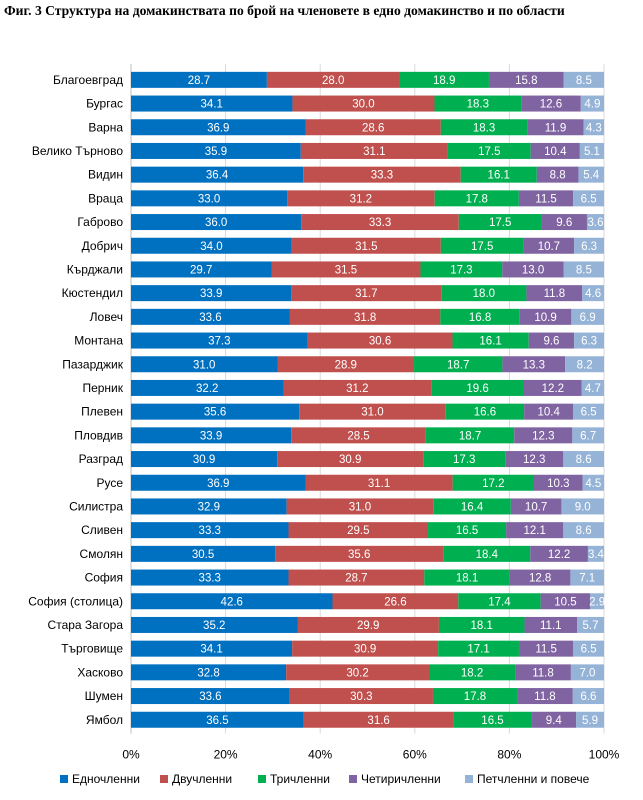 The width and height of the screenshot is (643, 800). Describe the element at coordinates (300, 779) in the screenshot. I see `legend-label: Тричленни` at that location.